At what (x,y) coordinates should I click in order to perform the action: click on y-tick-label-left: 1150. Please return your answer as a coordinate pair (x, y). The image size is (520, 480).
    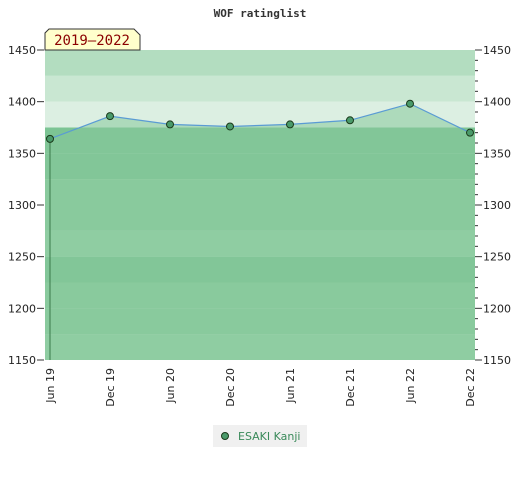
    Looking at the image, I should click on (22, 360).